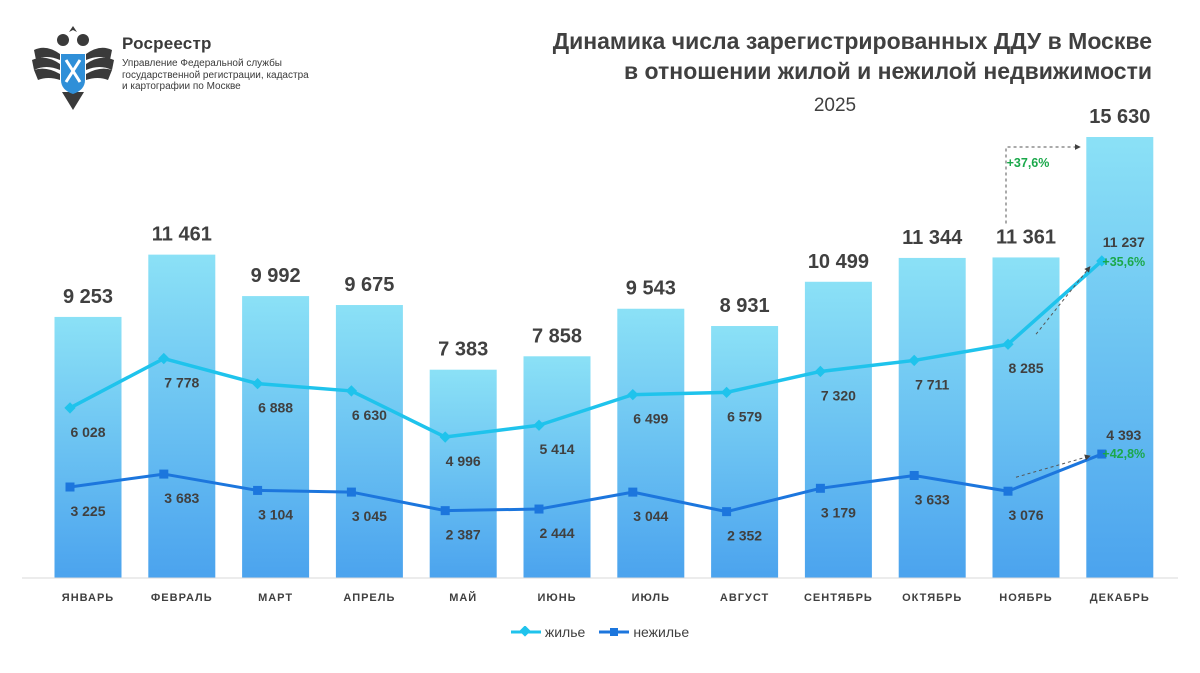 The height and width of the screenshot is (673, 1200). I want to click on total-label: 11 361, so click(1026, 237).